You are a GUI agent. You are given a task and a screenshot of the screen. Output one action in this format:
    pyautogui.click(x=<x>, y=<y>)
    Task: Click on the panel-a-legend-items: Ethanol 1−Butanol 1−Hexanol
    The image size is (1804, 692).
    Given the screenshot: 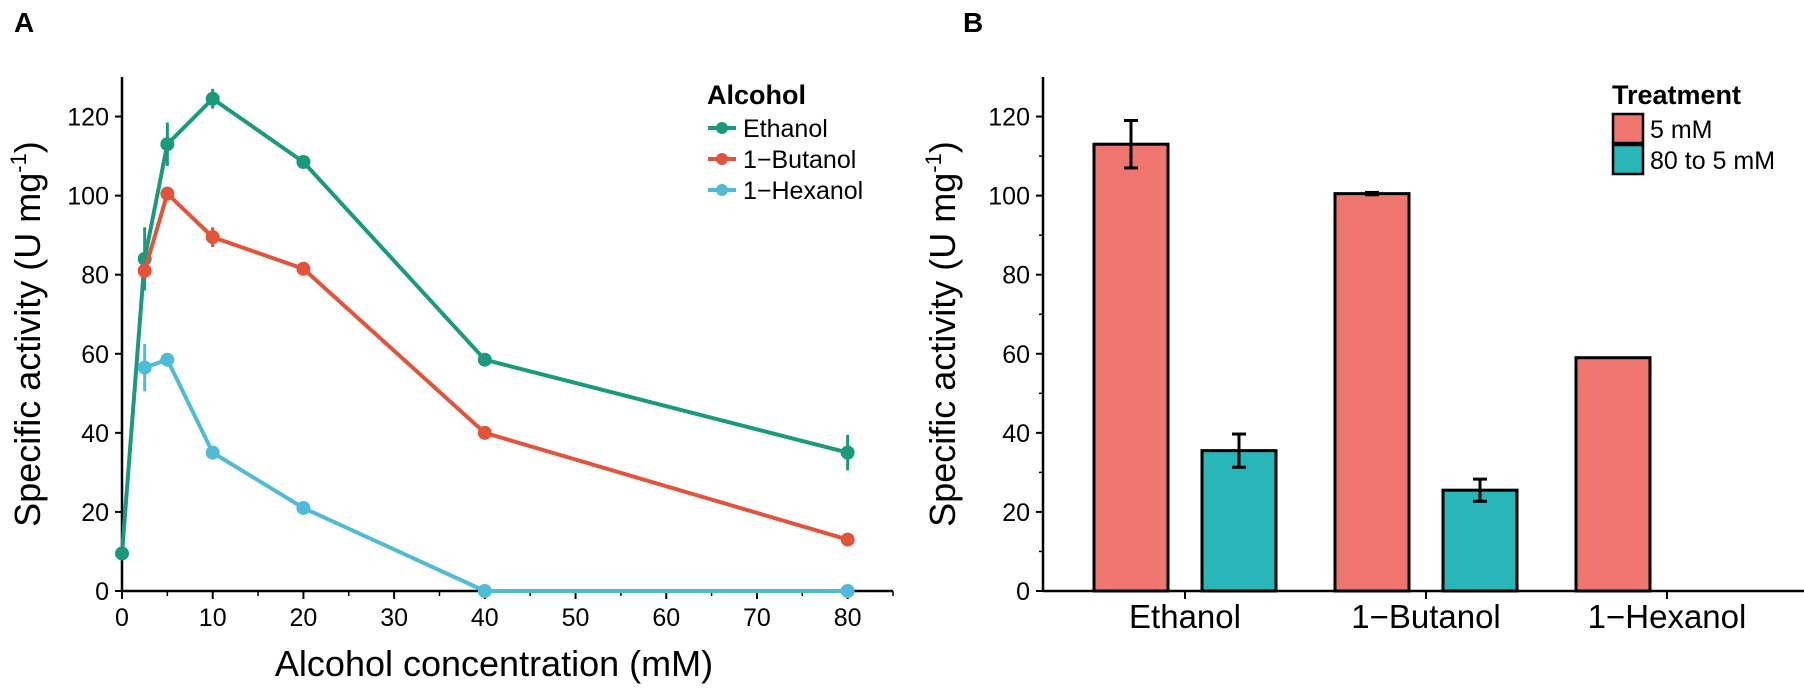 What is the action you would take?
    pyautogui.click(x=785, y=160)
    